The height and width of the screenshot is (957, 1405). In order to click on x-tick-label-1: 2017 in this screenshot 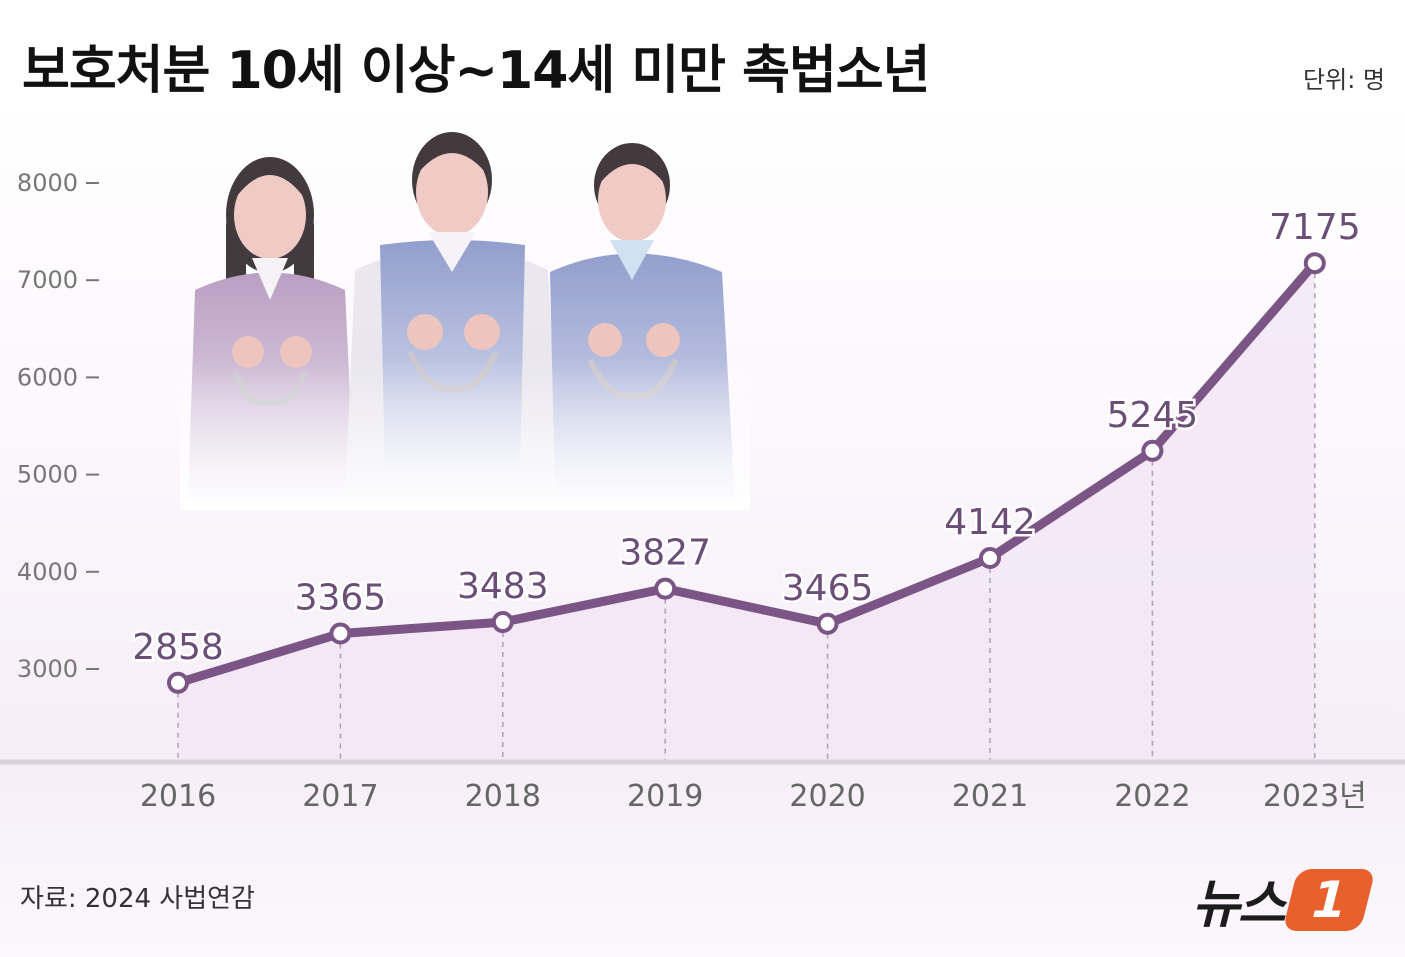, I will do `click(340, 796)`.